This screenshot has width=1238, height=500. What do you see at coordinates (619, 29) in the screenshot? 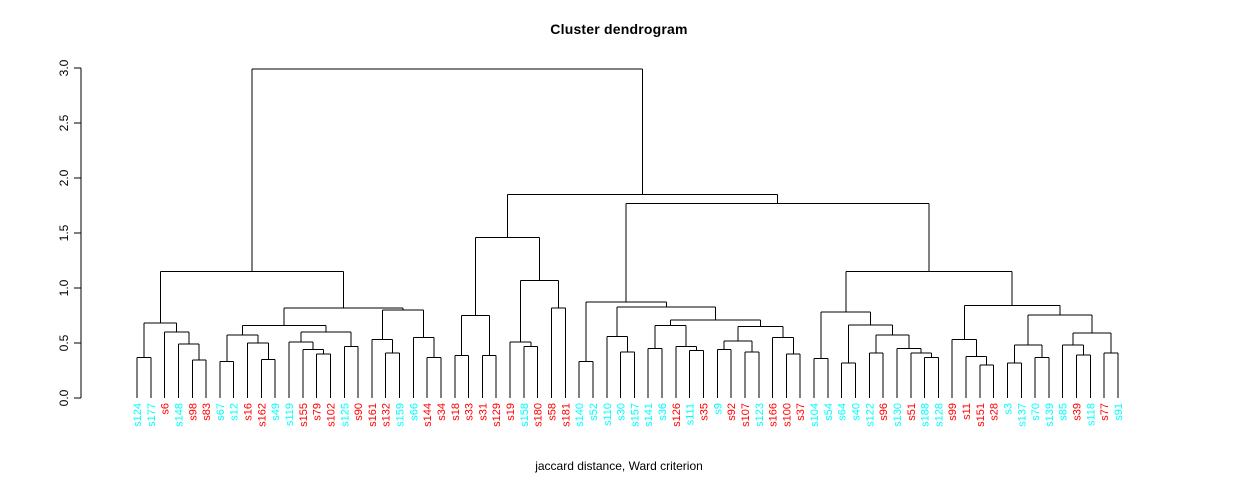
I see `chart-title: Cluster dendrogram` at bounding box center [619, 29].